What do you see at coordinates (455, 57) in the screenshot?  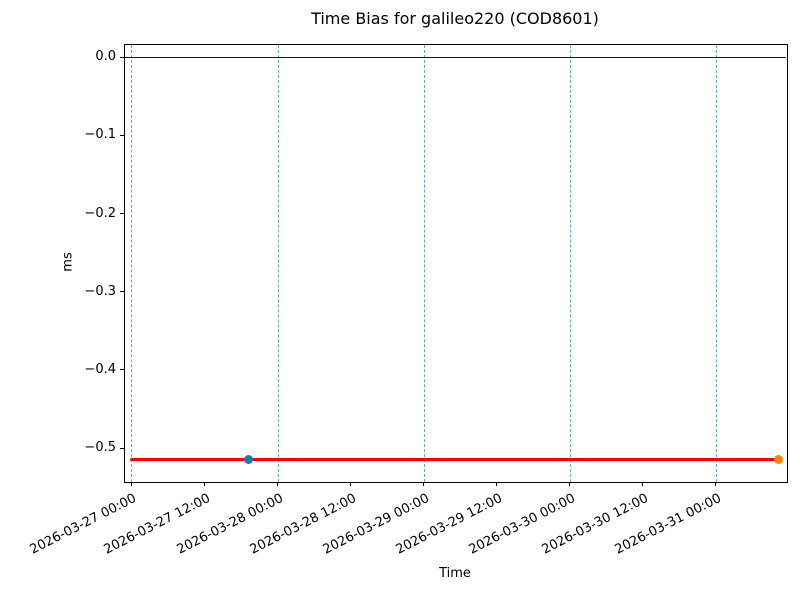 I see `zero-reference-line` at bounding box center [455, 57].